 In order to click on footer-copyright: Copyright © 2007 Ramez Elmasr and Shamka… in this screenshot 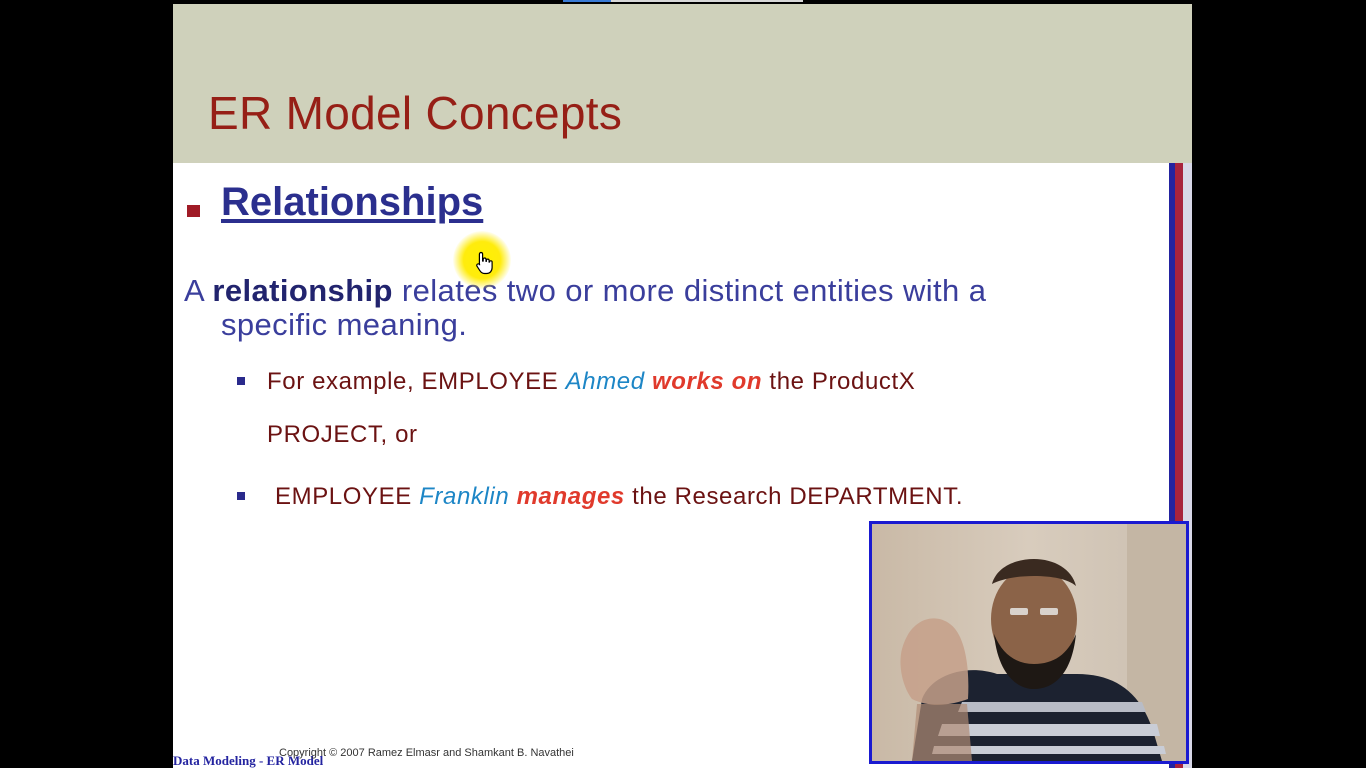, I will do `click(426, 753)`.